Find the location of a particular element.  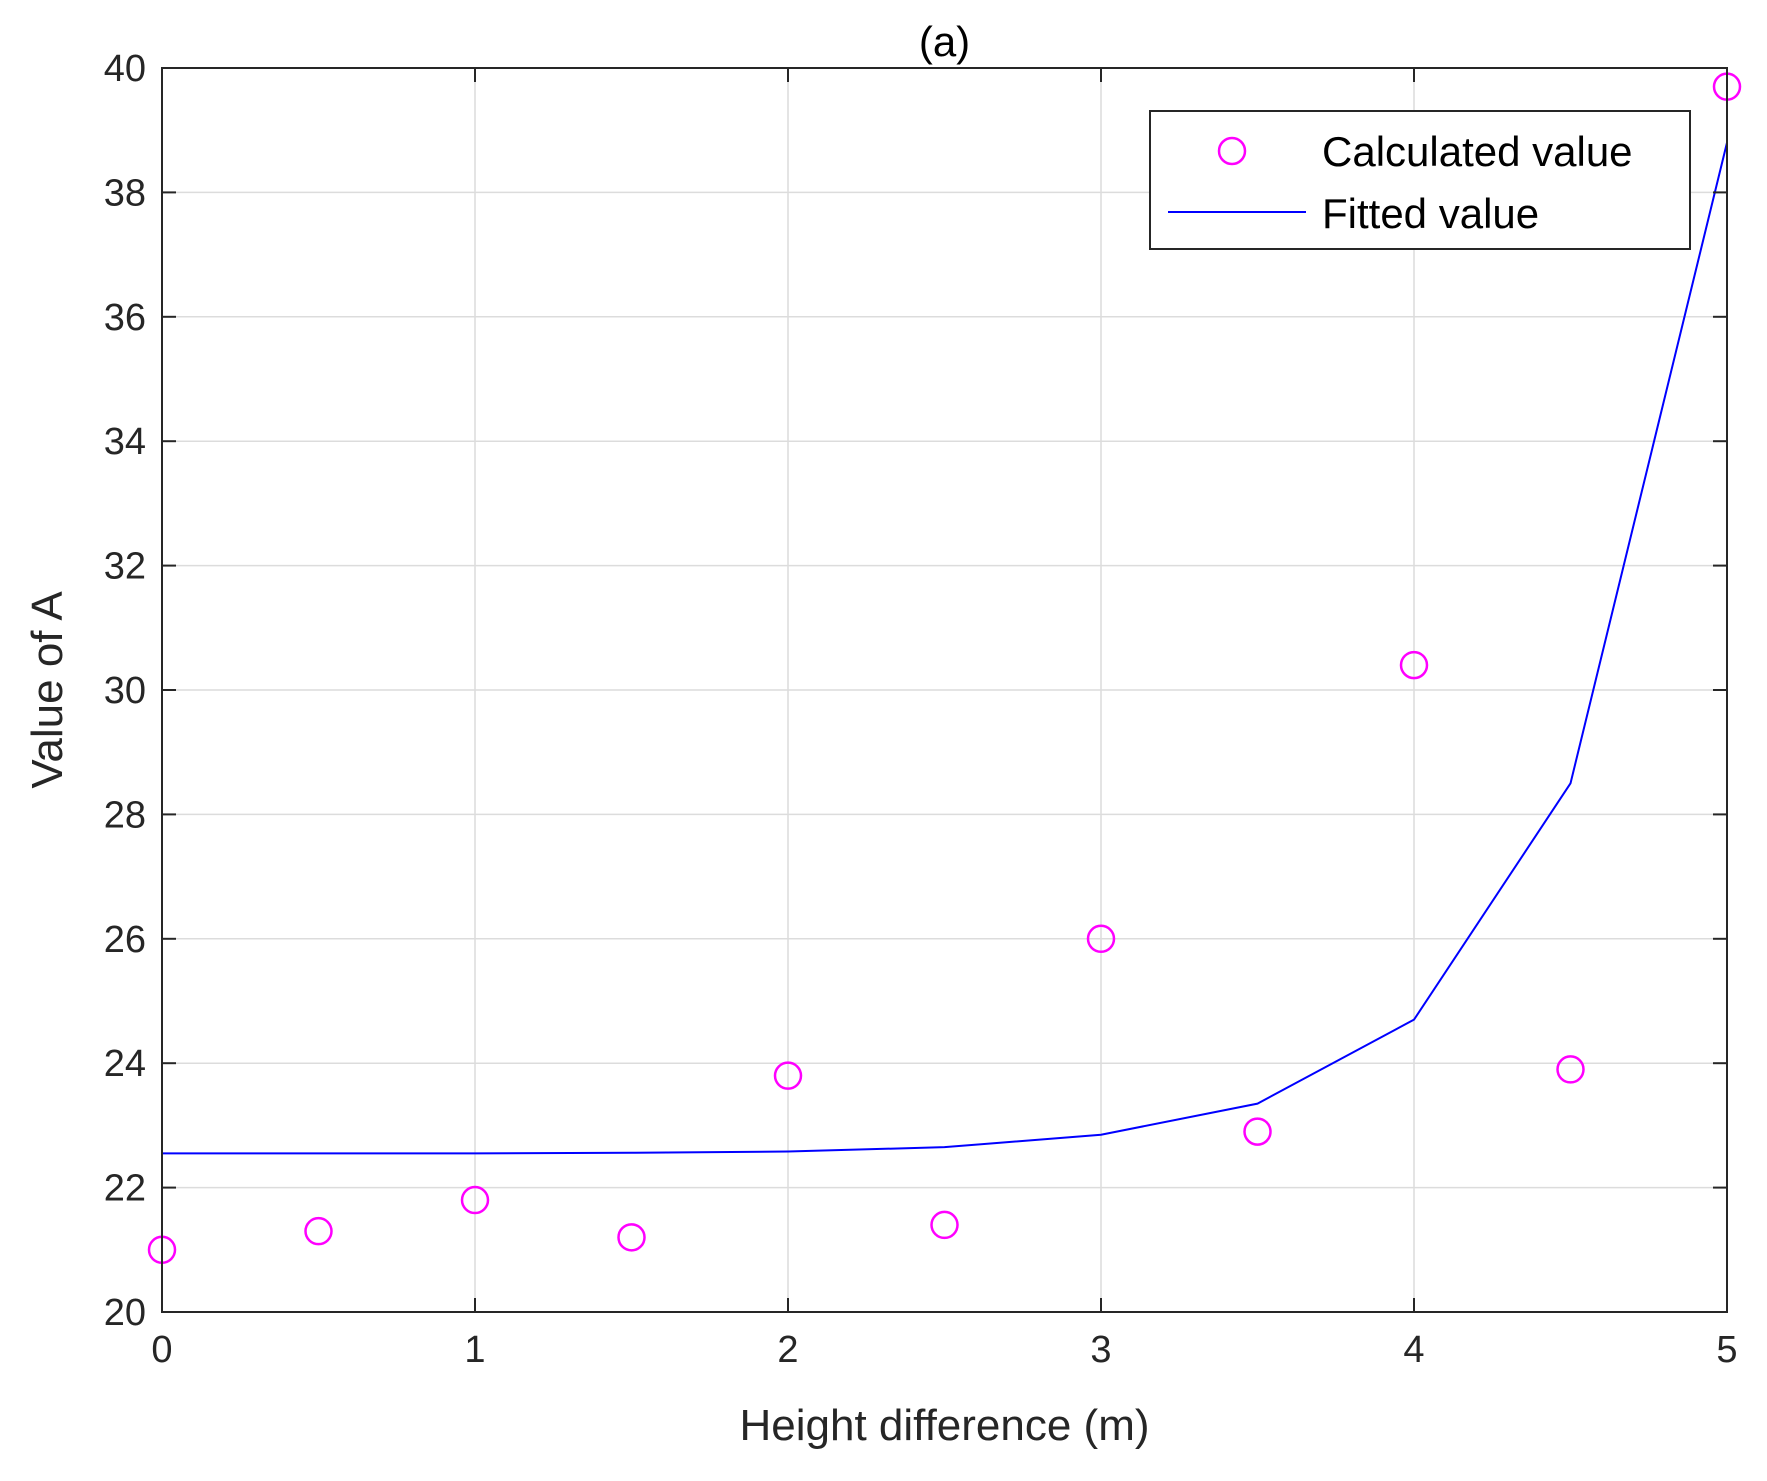

legend: Calculated value Fitted value is located at coordinates (1420, 180).